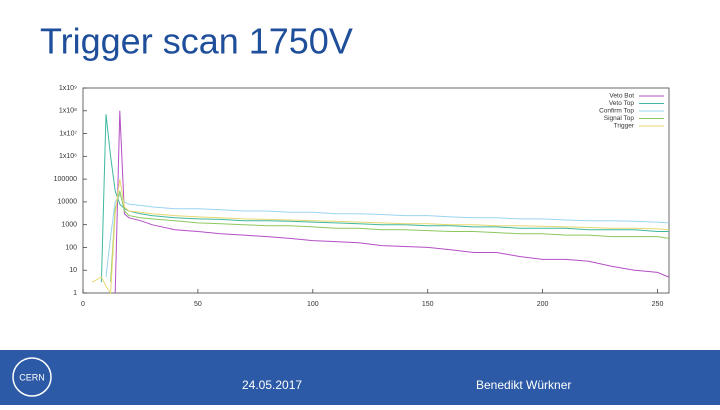  Describe the element at coordinates (619, 118) in the screenshot. I see `legend-label: Signal Top` at that location.